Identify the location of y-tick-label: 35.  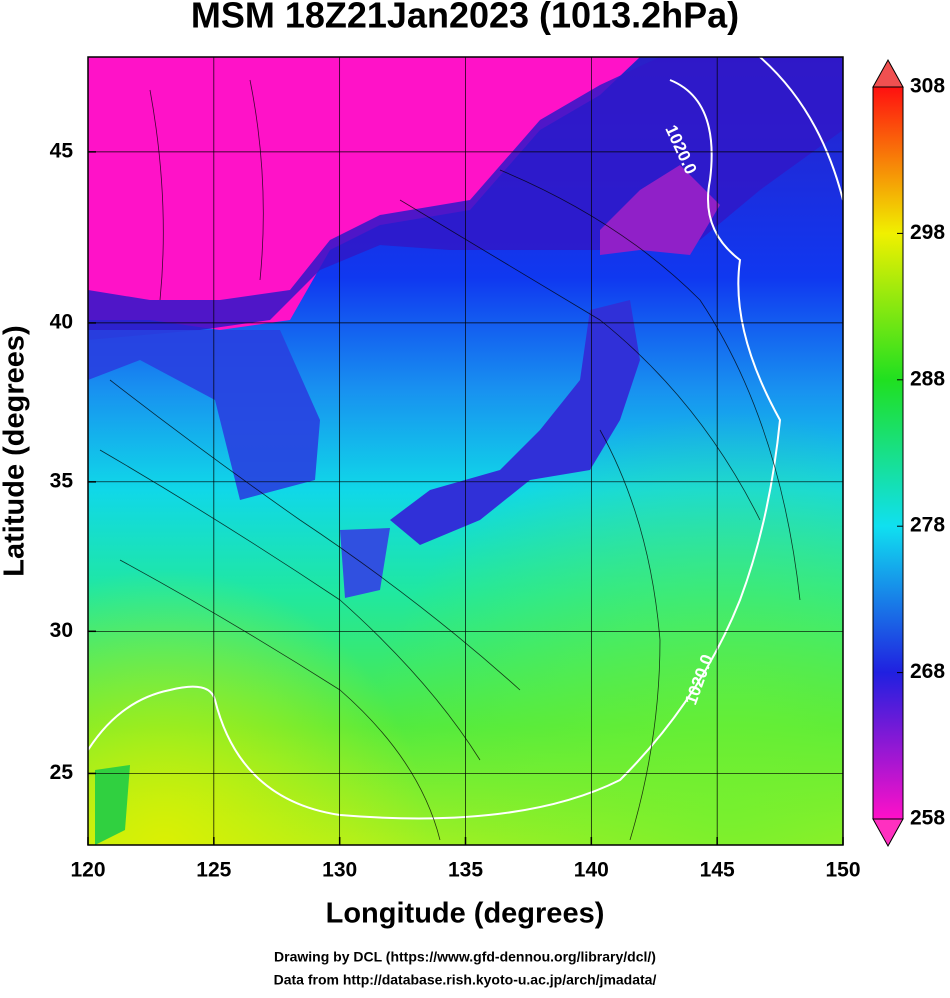
(62, 480).